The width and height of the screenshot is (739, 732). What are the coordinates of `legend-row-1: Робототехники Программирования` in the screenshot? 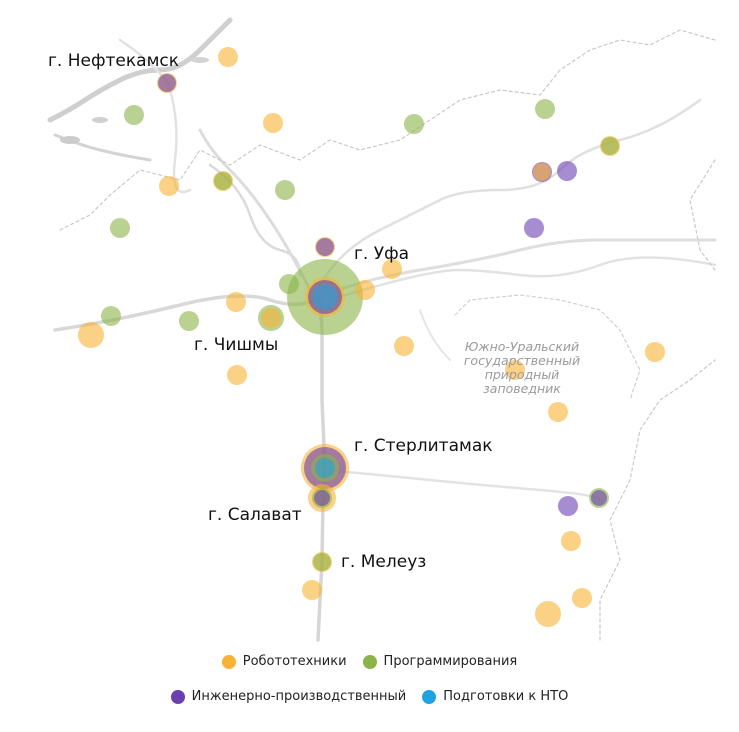 It's located at (369, 661).